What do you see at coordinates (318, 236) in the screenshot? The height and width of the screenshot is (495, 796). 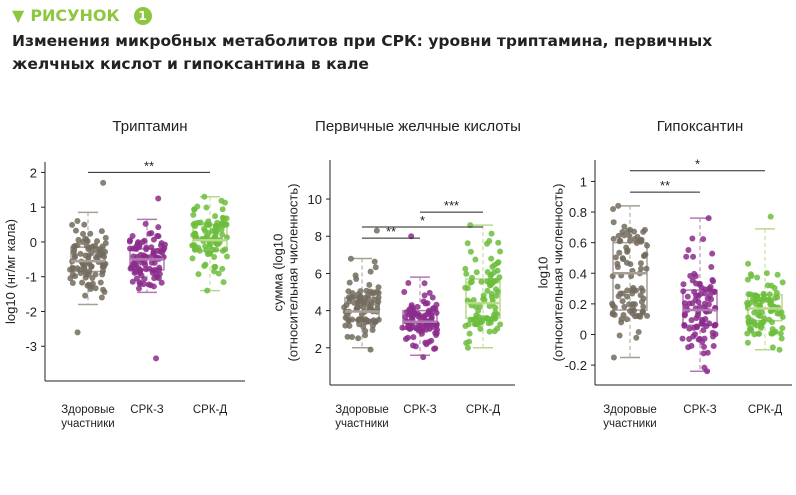 I see `y-tick-label: 8` at bounding box center [318, 236].